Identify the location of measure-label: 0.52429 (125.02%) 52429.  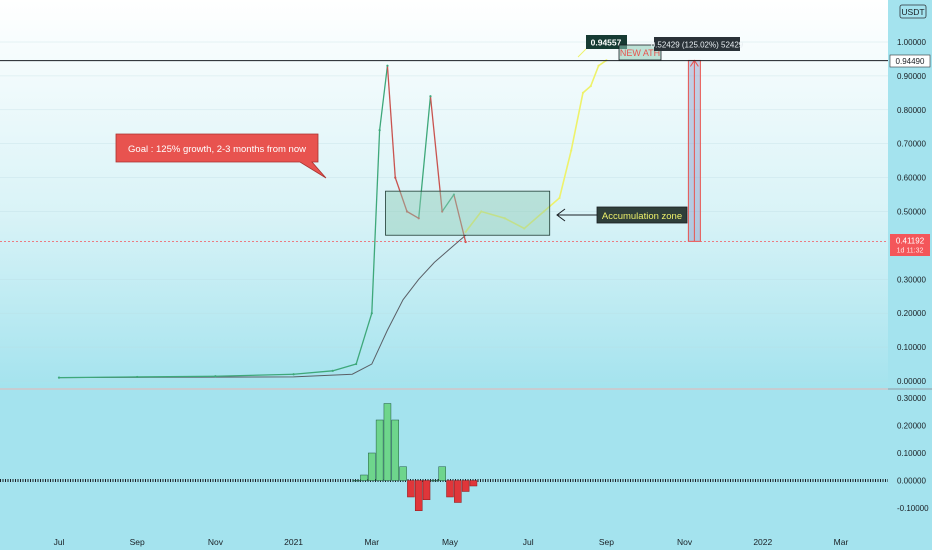
(697, 45).